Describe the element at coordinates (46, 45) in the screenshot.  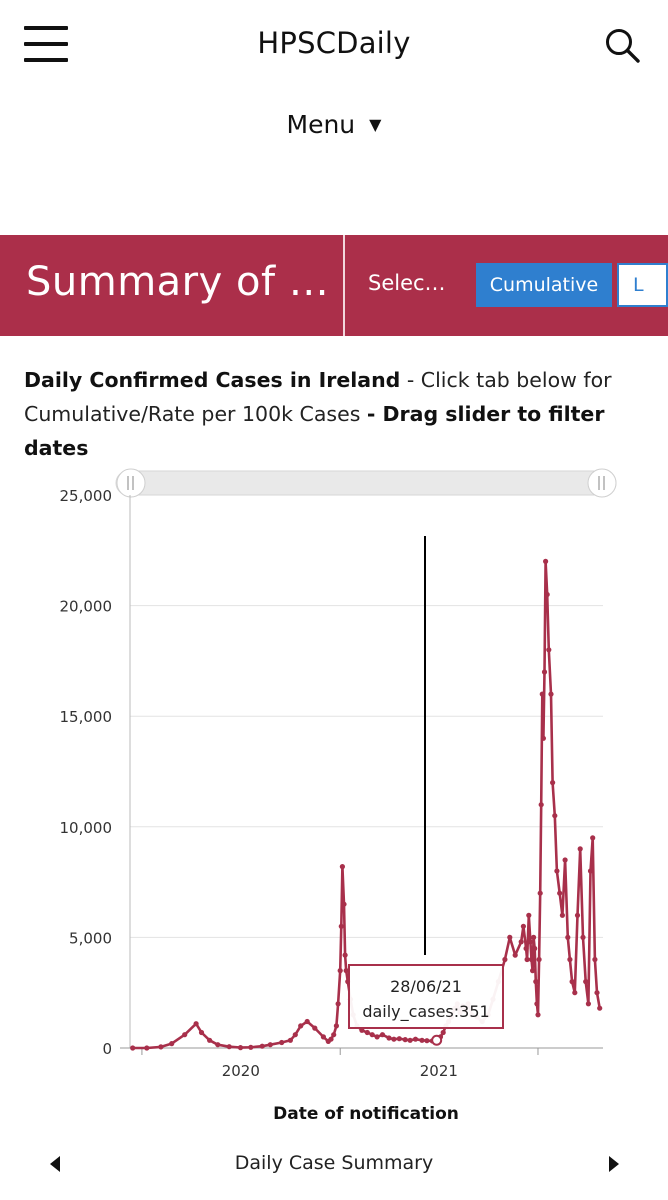
I see `hamburger-menu-icon` at that location.